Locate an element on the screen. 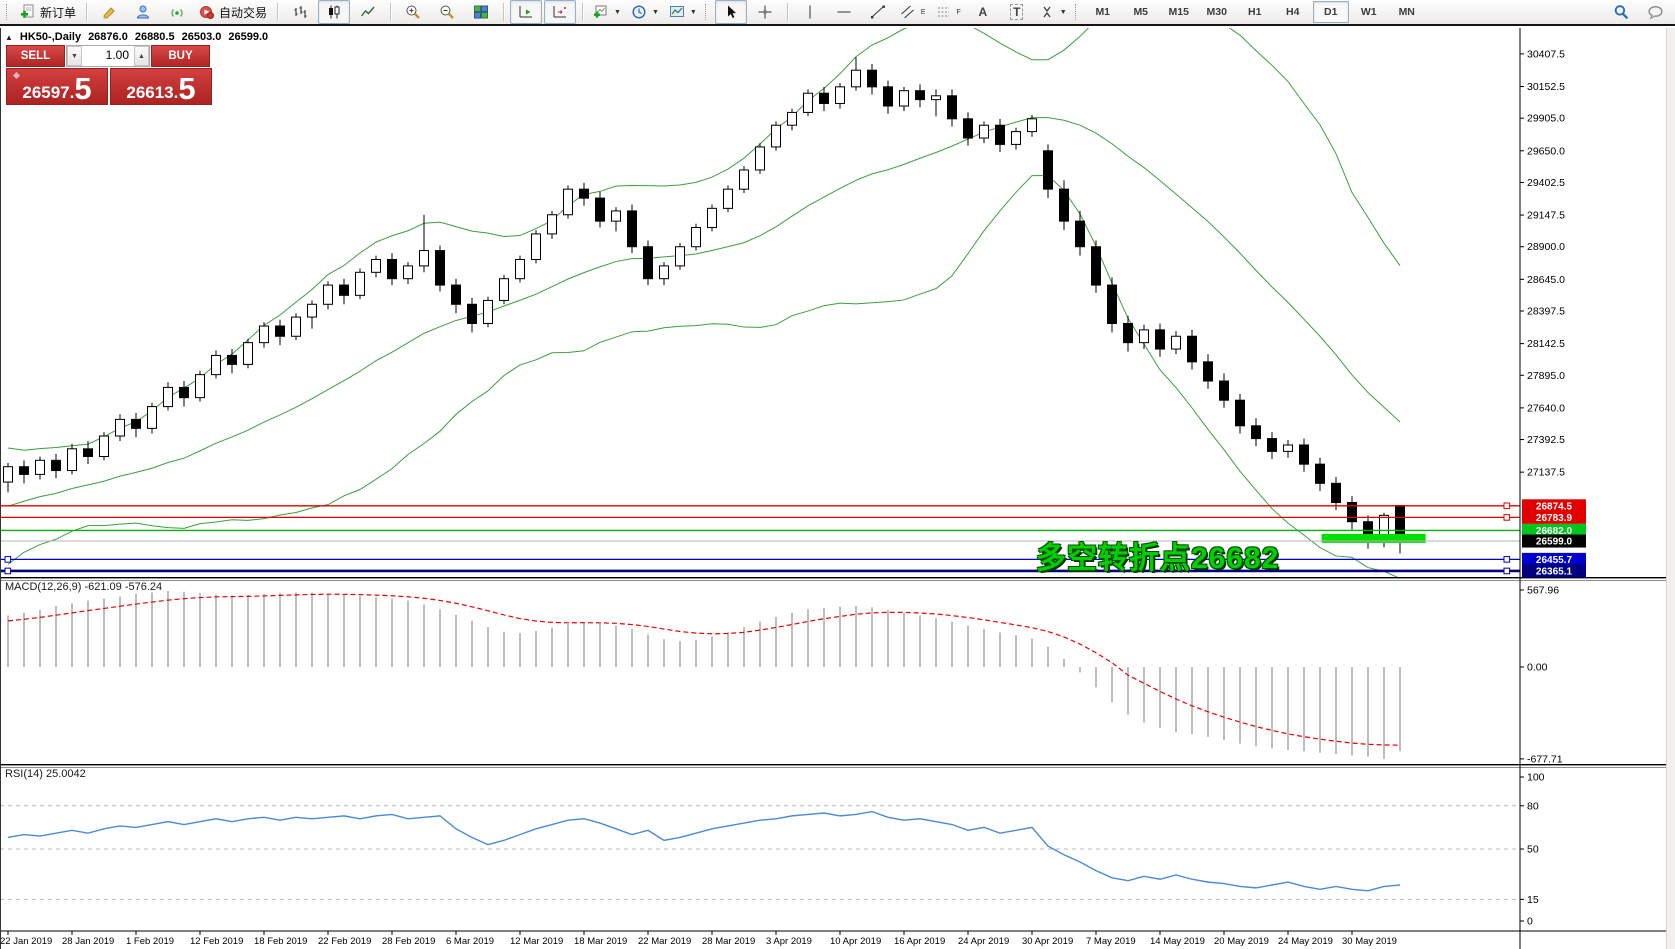 This screenshot has width=1675, height=949. zoom-in-button is located at coordinates (413, 12).